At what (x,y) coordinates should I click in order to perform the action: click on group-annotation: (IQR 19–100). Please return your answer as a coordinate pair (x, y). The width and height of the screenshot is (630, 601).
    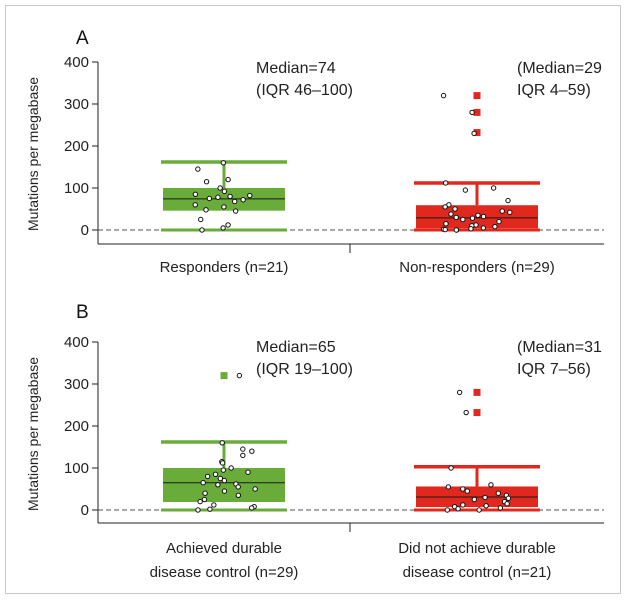
    Looking at the image, I should click on (304, 369).